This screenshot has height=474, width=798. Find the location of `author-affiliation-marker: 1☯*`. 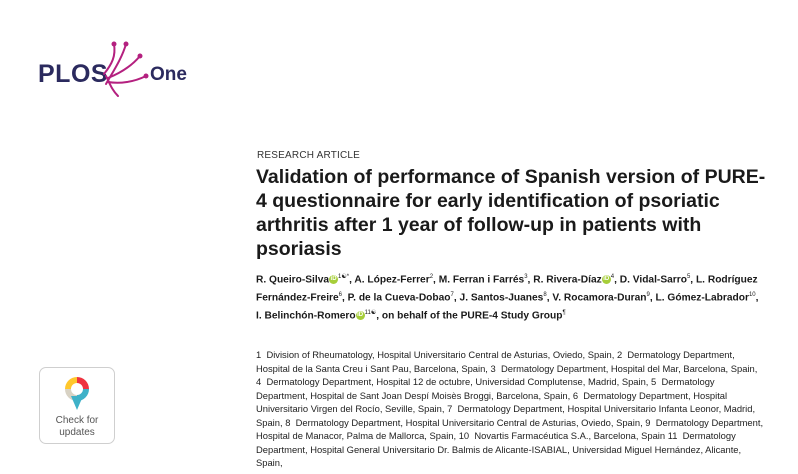

author-affiliation-marker: 1☯* is located at coordinates (344, 277).